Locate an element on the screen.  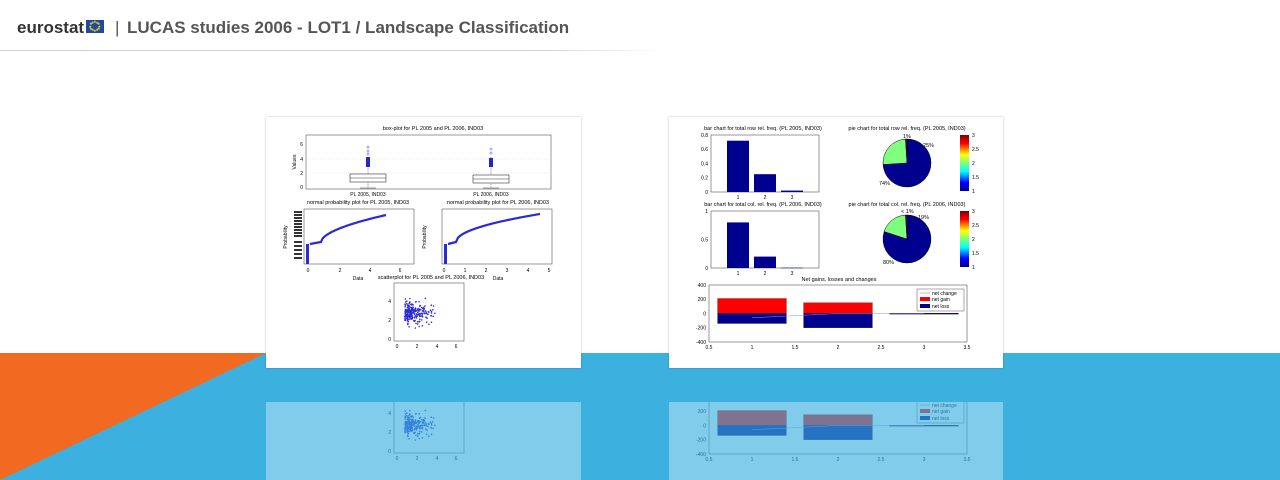
prob-2005-xtick-0: 0 is located at coordinates (308, 271).